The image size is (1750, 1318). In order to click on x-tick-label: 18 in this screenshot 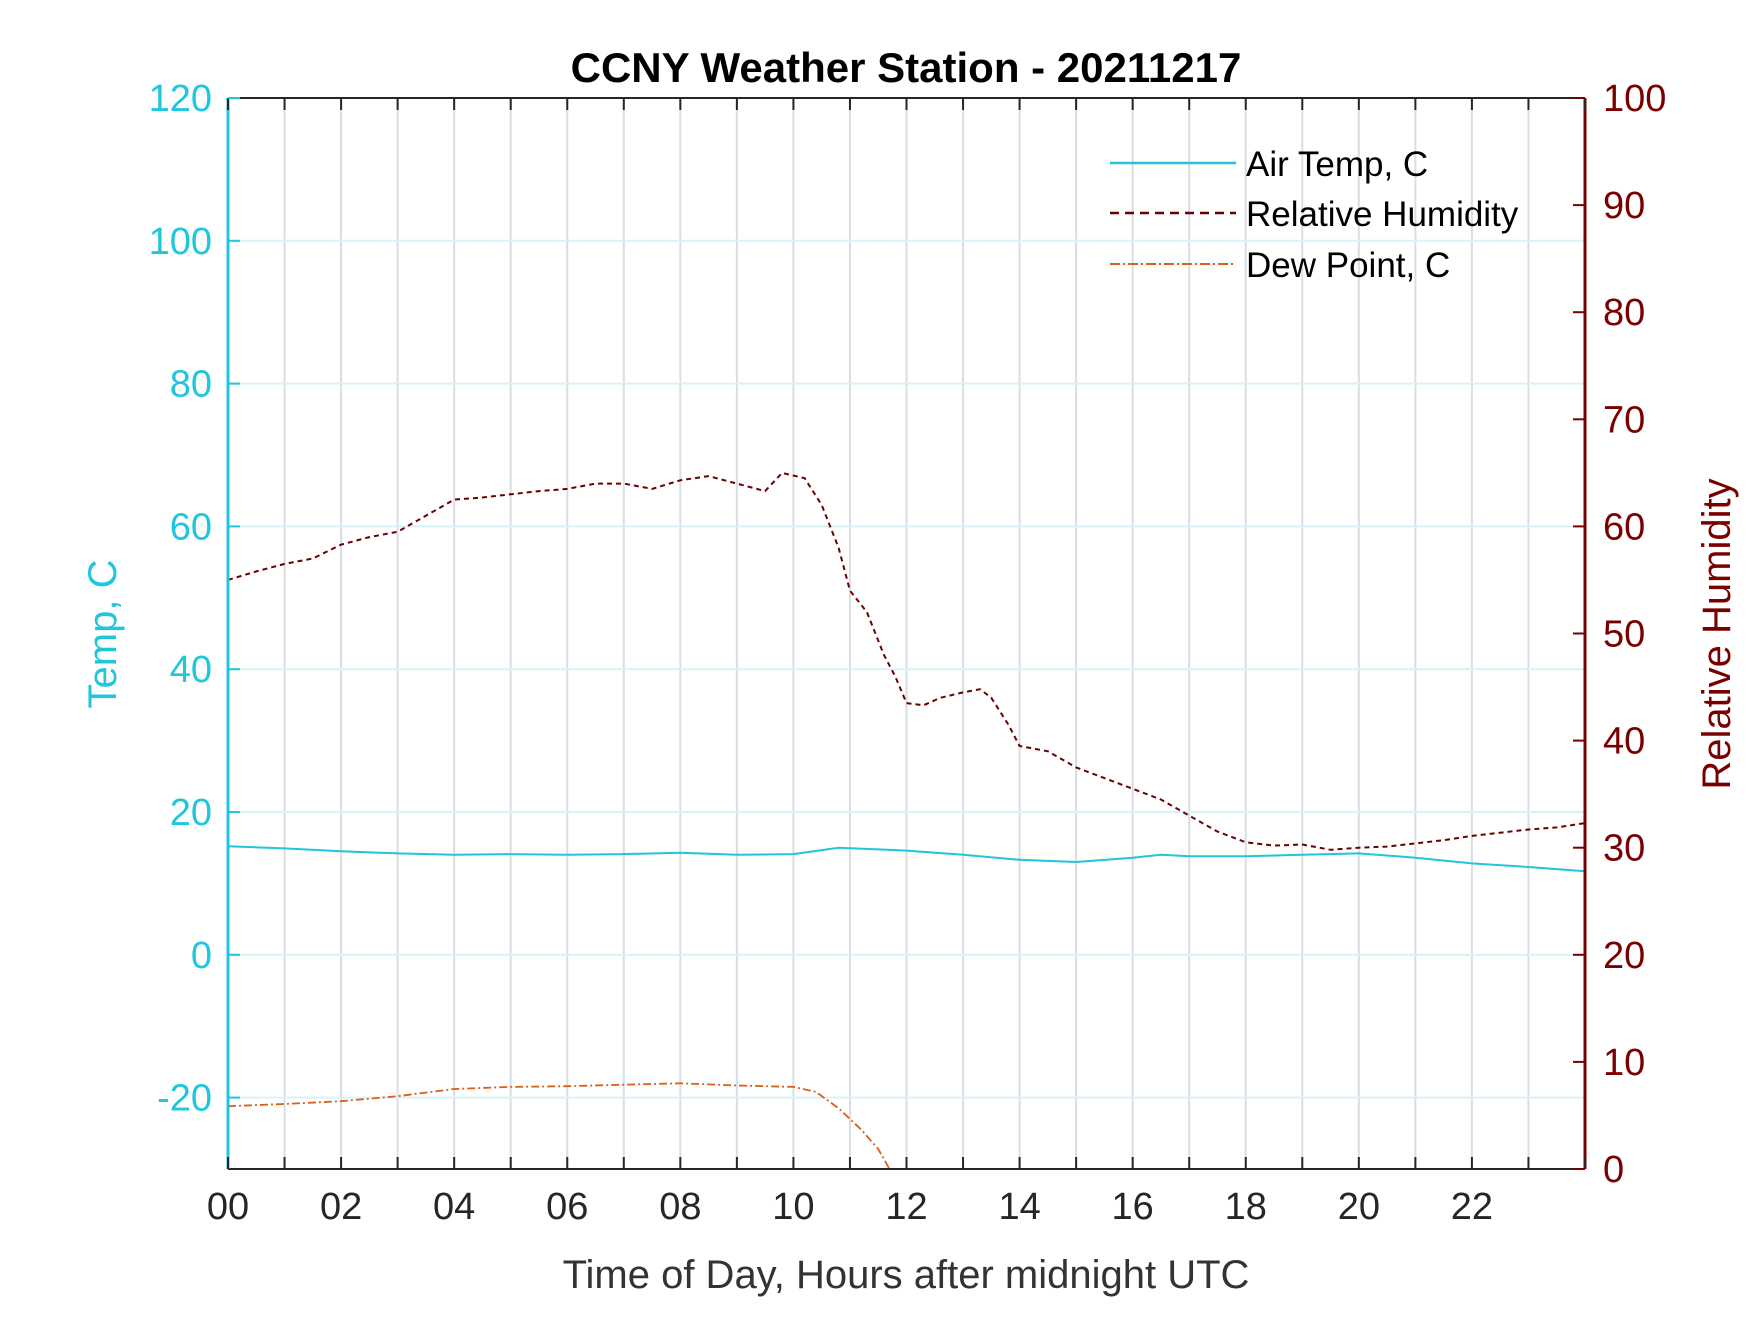, I will do `click(1246, 1207)`.